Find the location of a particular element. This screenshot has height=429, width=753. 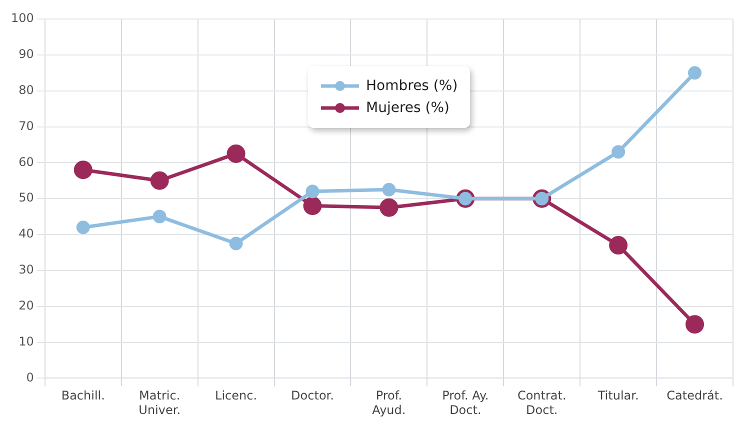

x-tick-label: Licenc. is located at coordinates (236, 395).